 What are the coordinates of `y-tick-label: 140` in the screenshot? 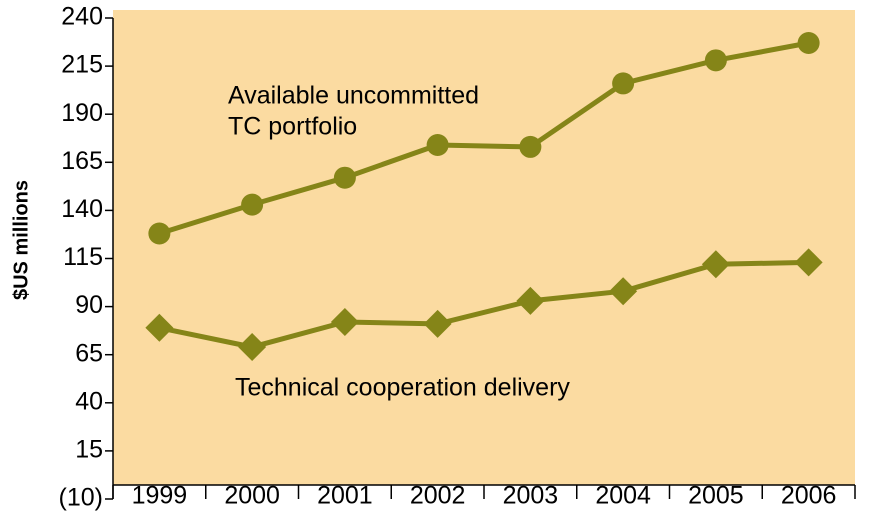 It's located at (82, 209).